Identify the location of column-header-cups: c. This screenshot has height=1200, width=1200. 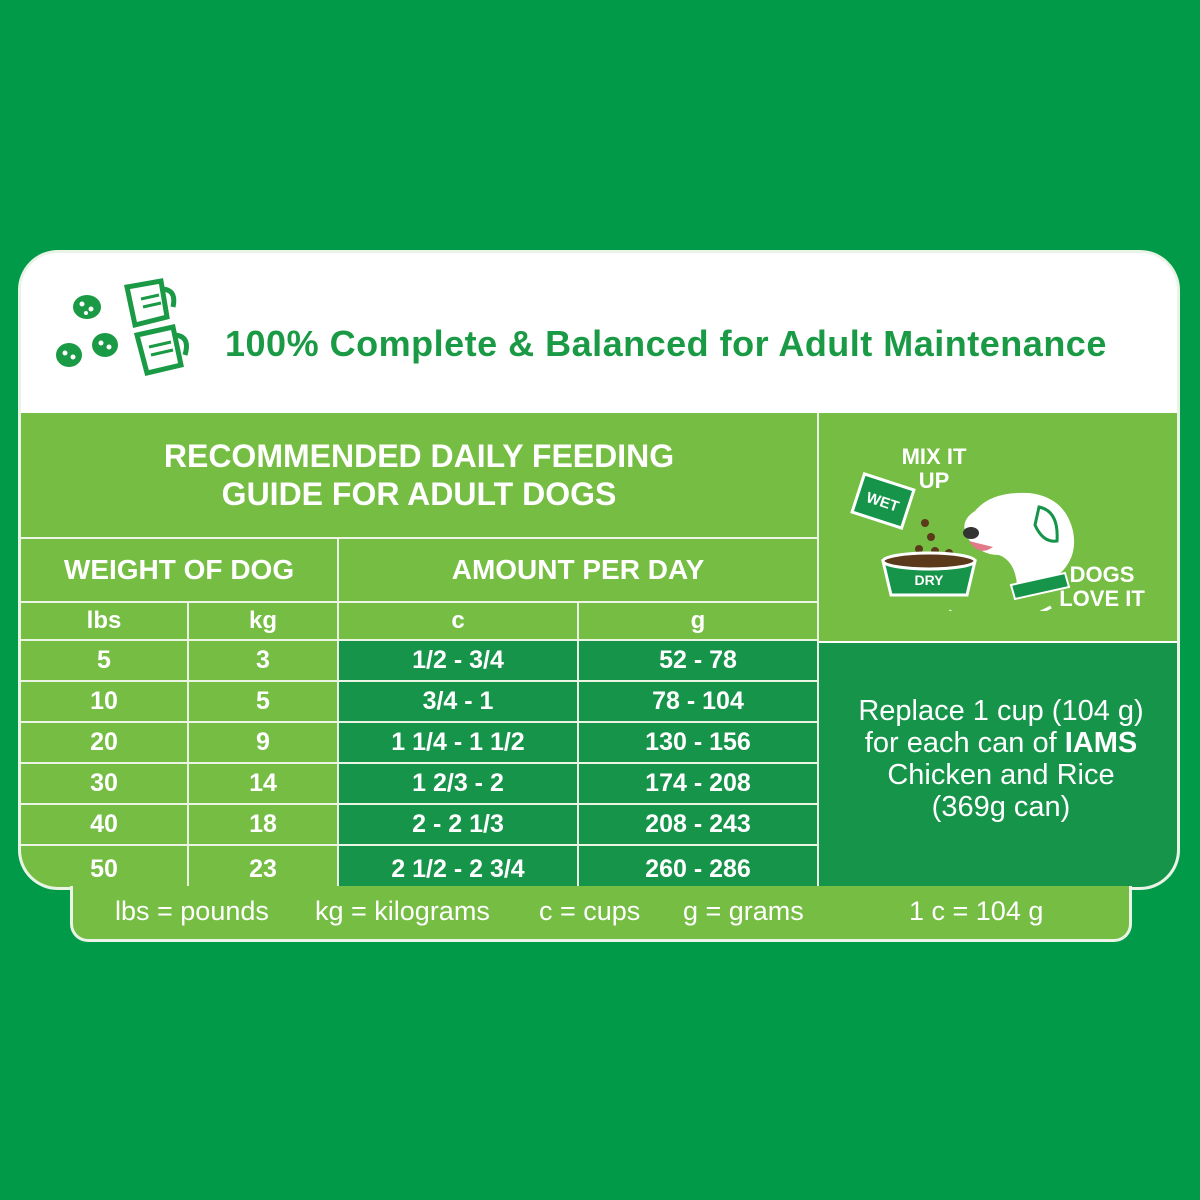
(458, 620).